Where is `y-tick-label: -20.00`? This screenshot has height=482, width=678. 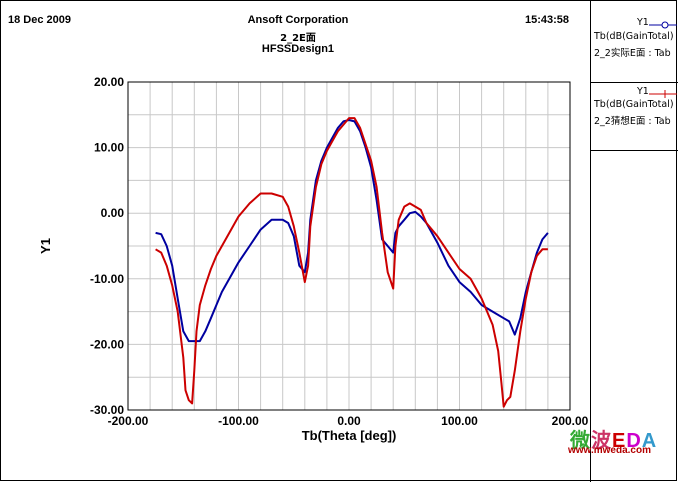
y-tick-label: -20.00 is located at coordinates (107, 344).